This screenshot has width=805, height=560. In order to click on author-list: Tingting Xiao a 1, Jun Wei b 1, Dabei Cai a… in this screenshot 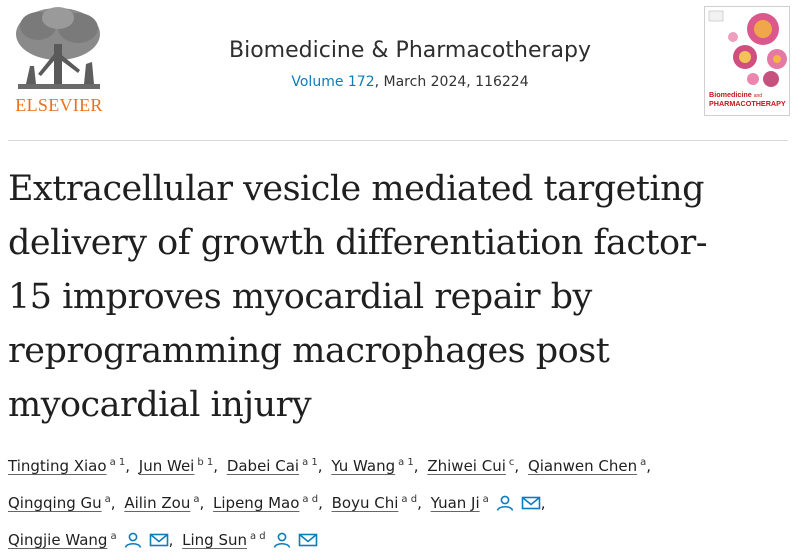, I will do `click(330, 503)`.